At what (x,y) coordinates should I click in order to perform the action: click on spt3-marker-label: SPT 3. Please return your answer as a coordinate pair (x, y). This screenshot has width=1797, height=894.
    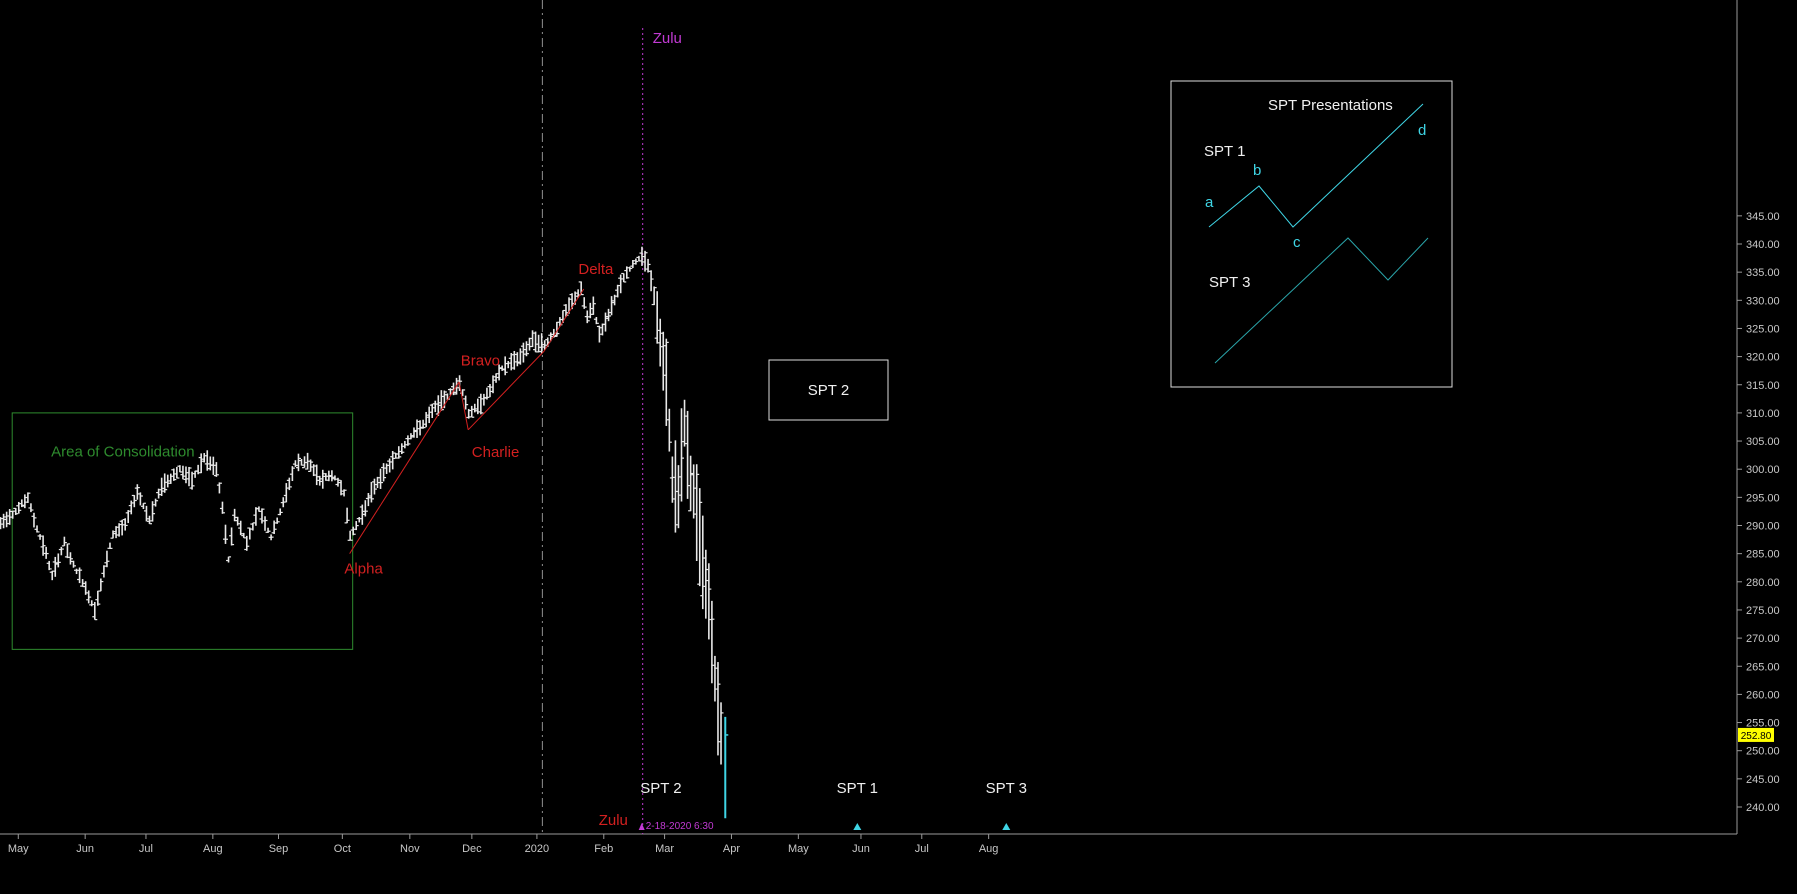
    Looking at the image, I should click on (1006, 788).